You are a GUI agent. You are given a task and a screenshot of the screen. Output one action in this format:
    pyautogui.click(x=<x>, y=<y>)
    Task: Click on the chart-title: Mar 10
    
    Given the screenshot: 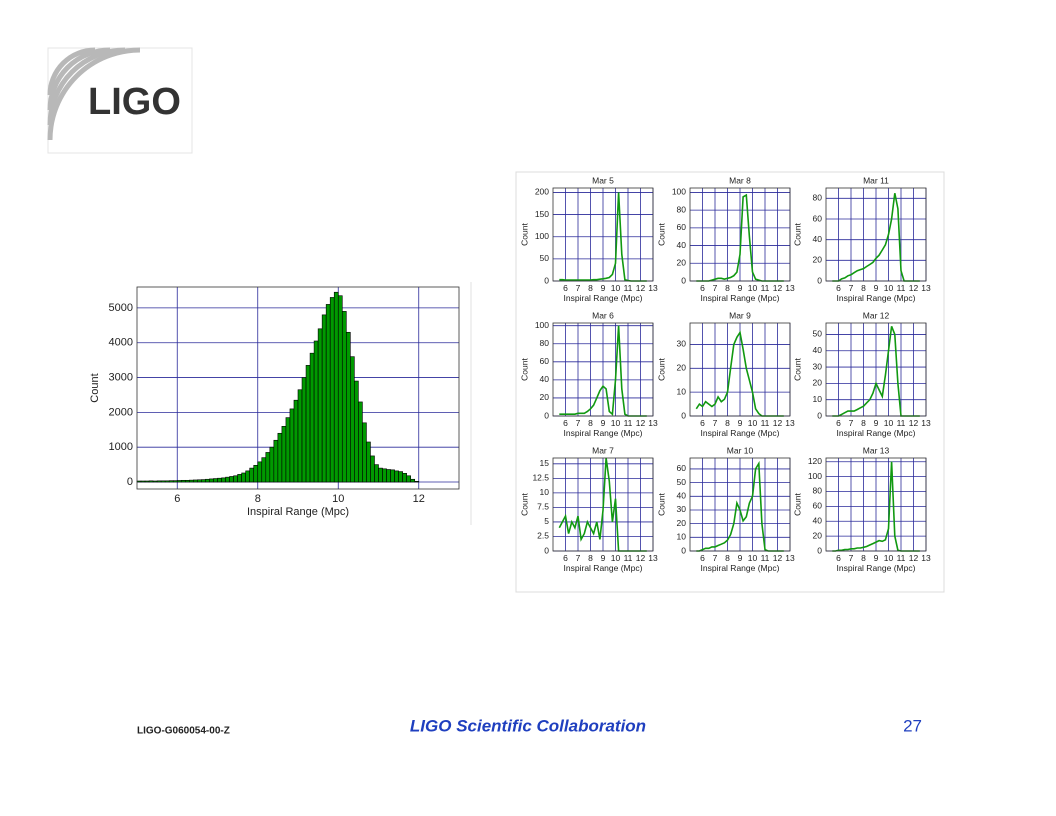 What is the action you would take?
    pyautogui.click(x=740, y=450)
    